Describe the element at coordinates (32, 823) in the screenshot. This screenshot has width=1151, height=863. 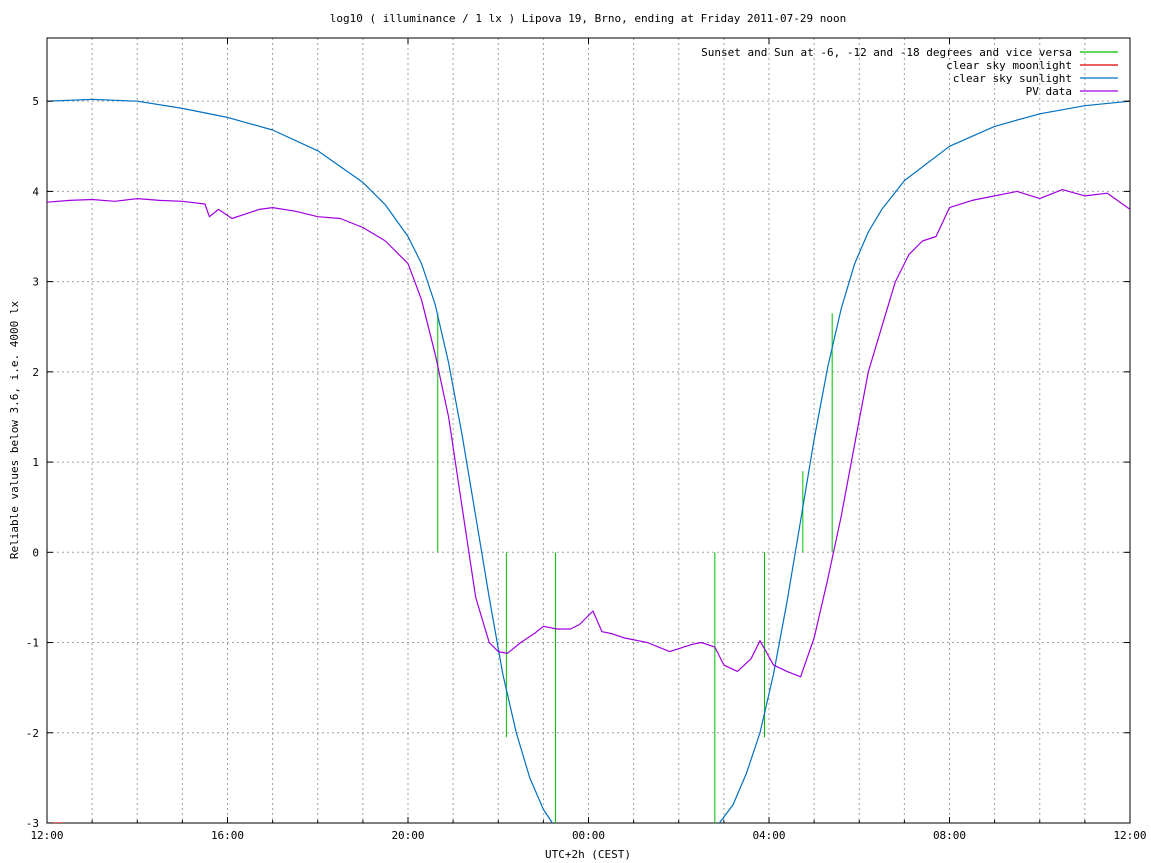
I see `y-tick-label: -3` at that location.